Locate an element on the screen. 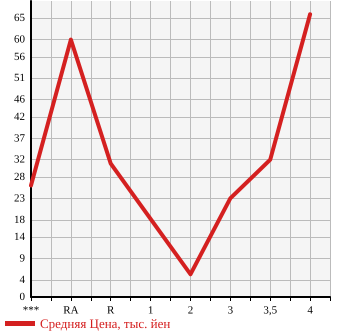 The image size is (345, 335). y-tick-label: 65 is located at coordinates (20, 18).